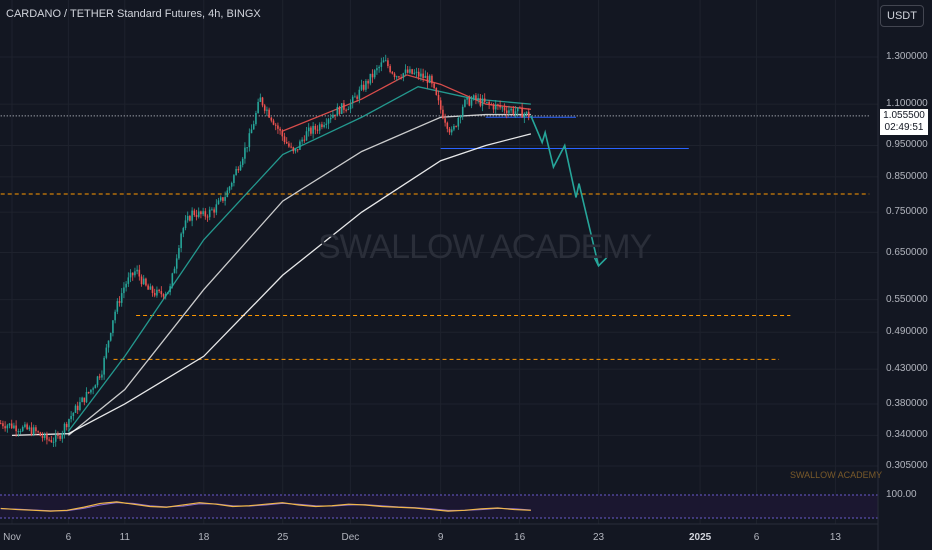  Describe the element at coordinates (836, 475) in the screenshot. I see `watermark-small: SWALLOW ACADEMY` at that location.